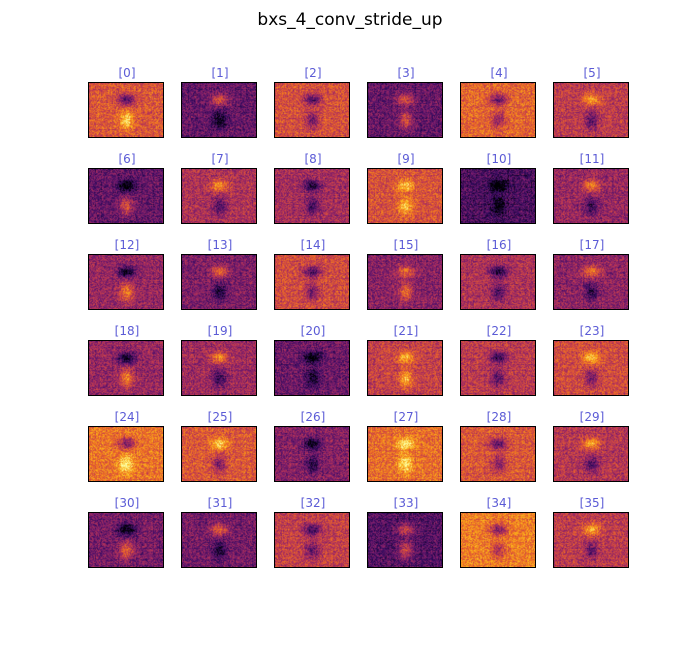 The image size is (700, 650). I want to click on feature-map-panel: [28], so click(499, 448).